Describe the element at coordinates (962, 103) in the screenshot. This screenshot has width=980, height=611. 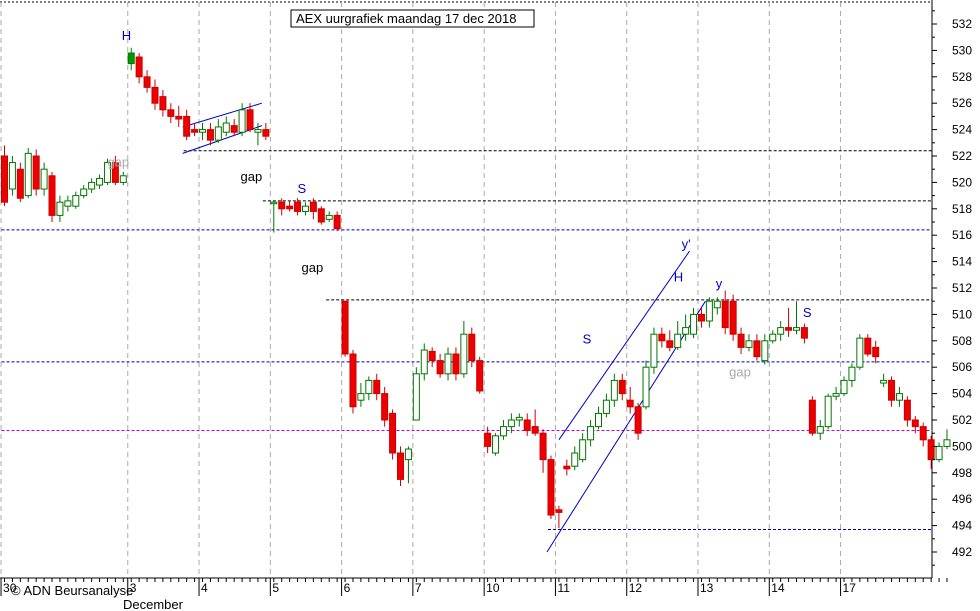
I see `y-tick-label: 526` at that location.